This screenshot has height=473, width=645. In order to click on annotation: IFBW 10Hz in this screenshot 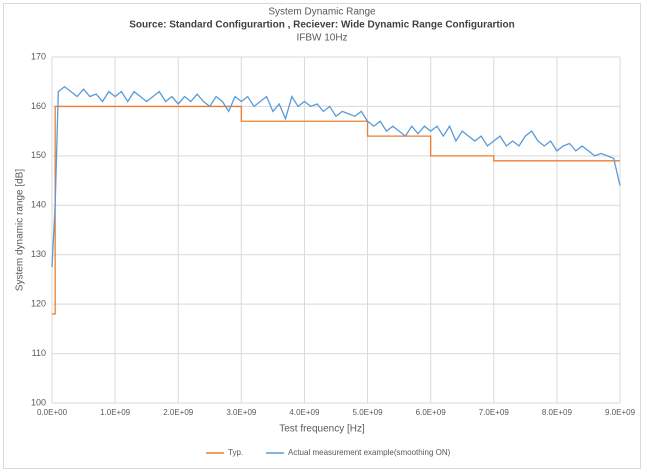, I will do `click(321, 38)`.